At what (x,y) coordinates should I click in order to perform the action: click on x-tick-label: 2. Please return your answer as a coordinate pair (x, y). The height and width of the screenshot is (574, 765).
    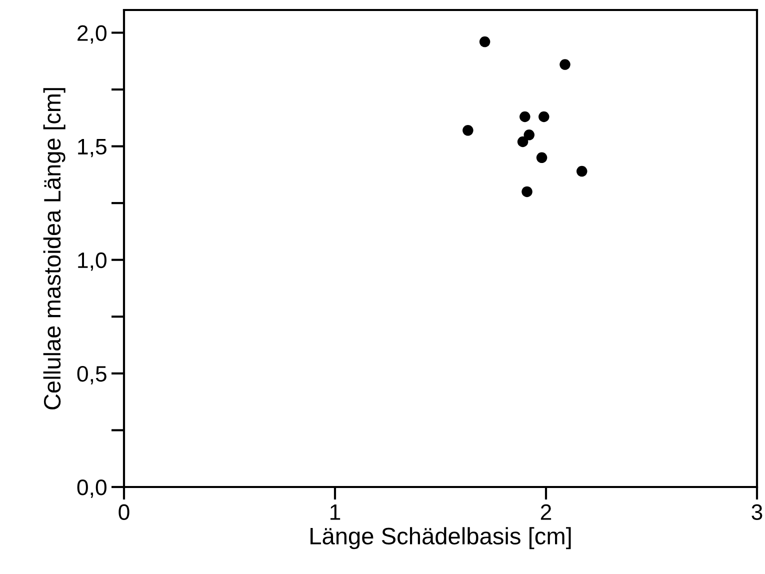
    Looking at the image, I should click on (546, 512).